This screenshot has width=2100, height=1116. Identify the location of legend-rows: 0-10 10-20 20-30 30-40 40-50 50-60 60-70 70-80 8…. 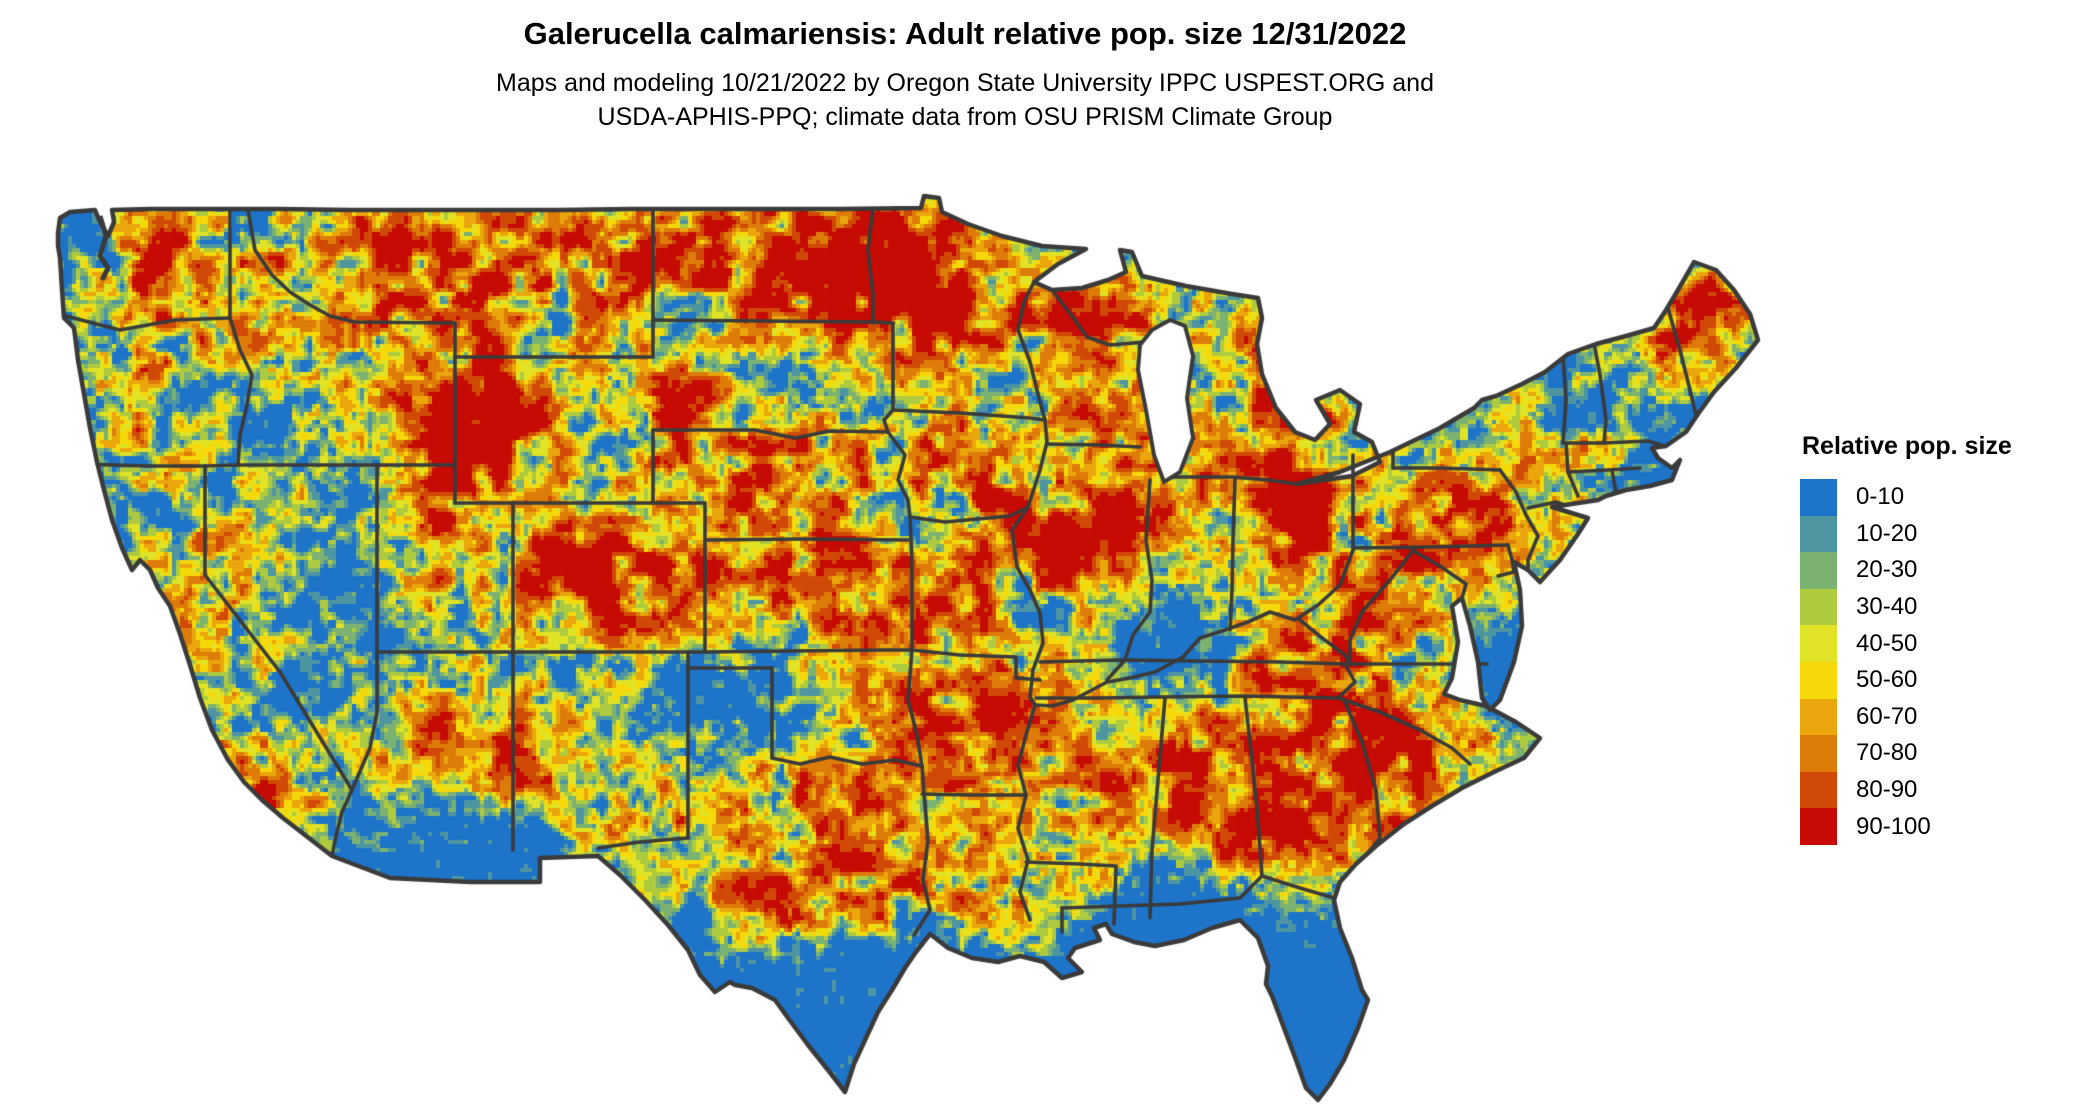
(1906, 662).